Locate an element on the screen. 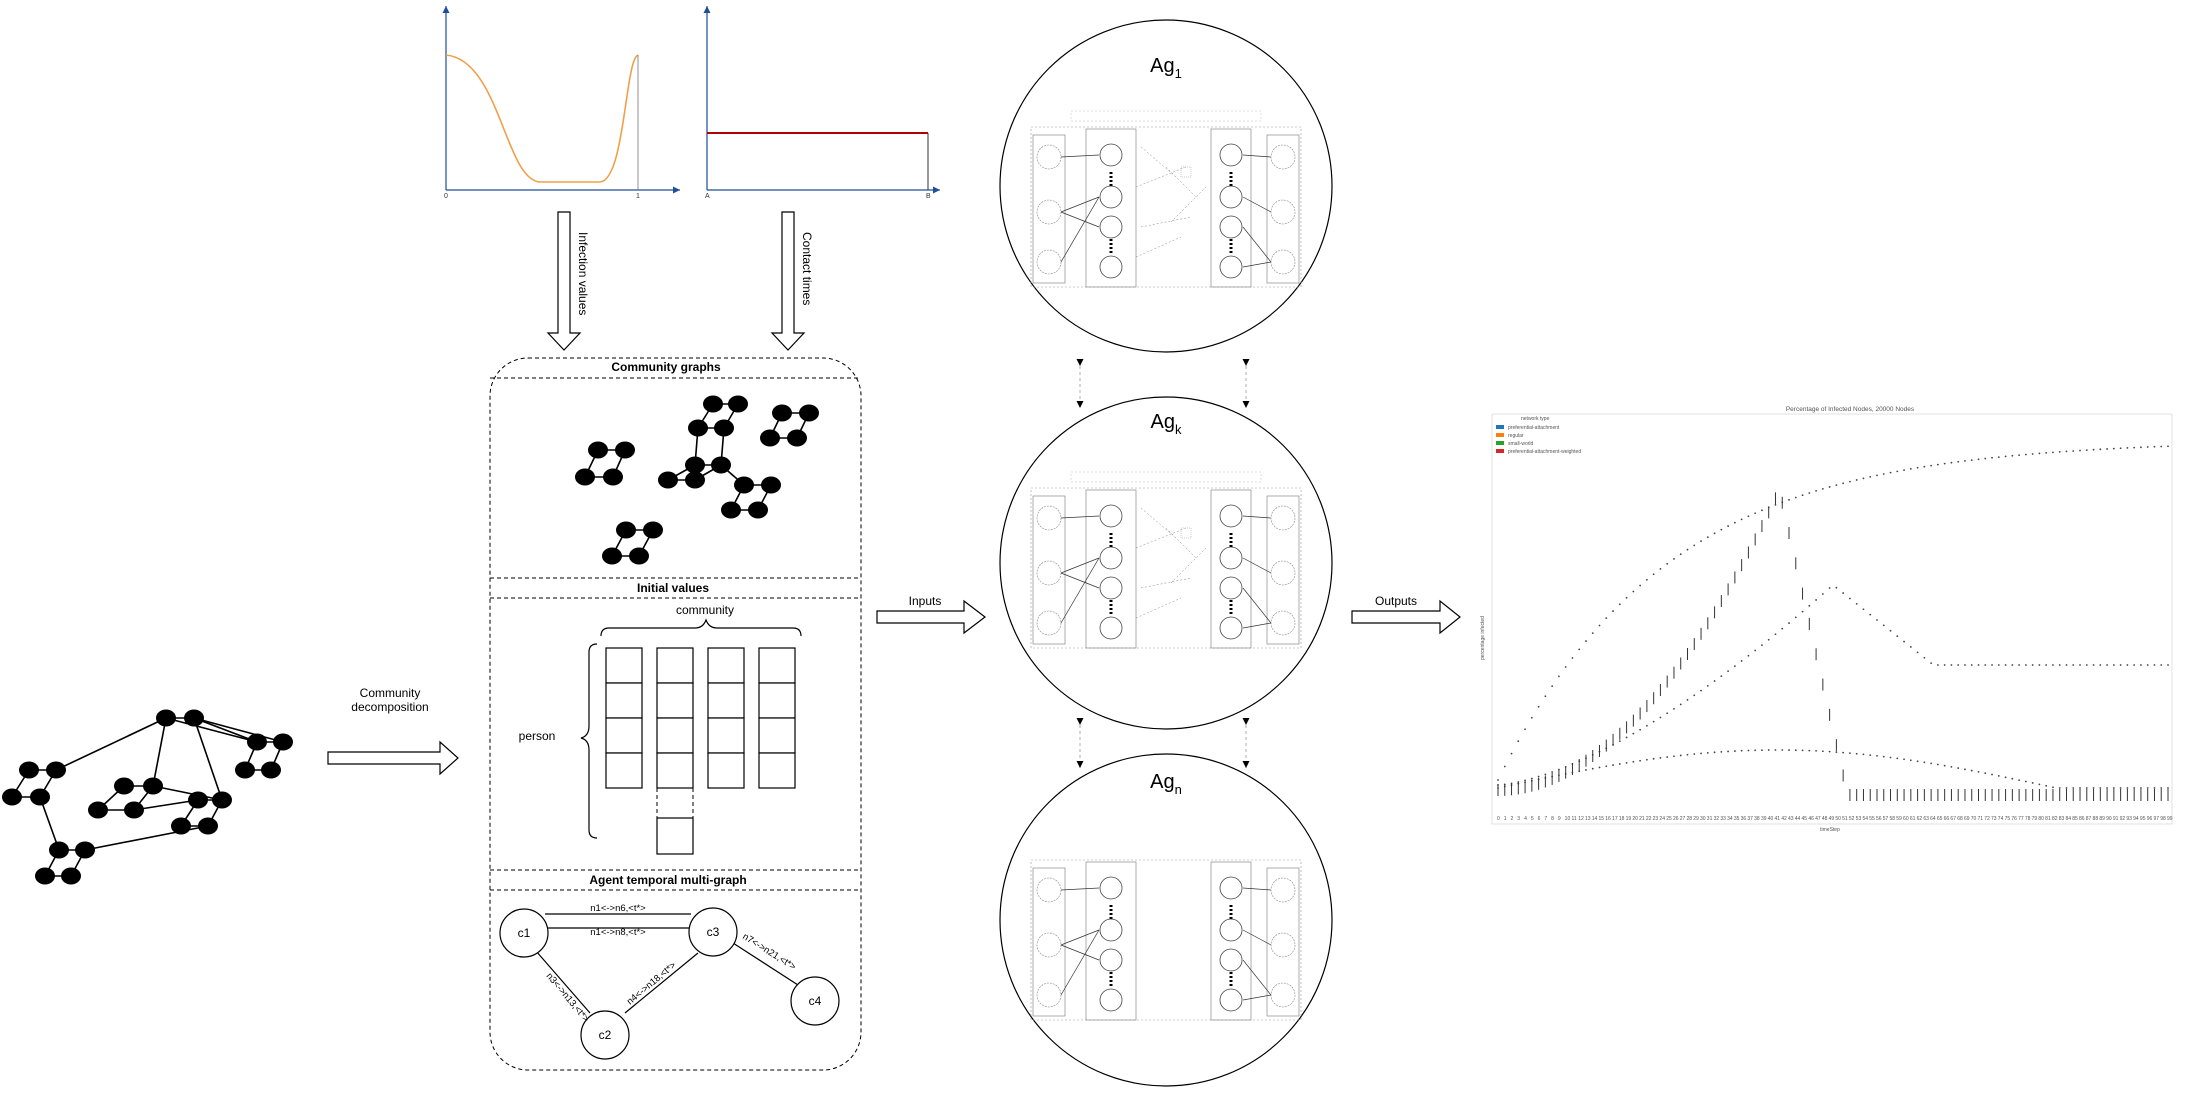 The height and width of the screenshot is (1098, 2187). tick-label: 93 is located at coordinates (2129, 819).